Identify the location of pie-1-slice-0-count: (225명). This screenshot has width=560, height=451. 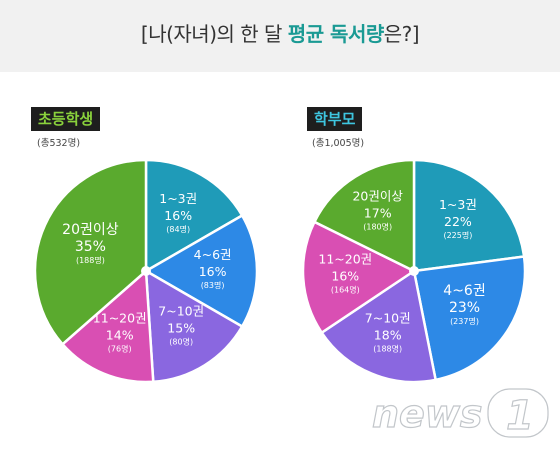
(457, 235).